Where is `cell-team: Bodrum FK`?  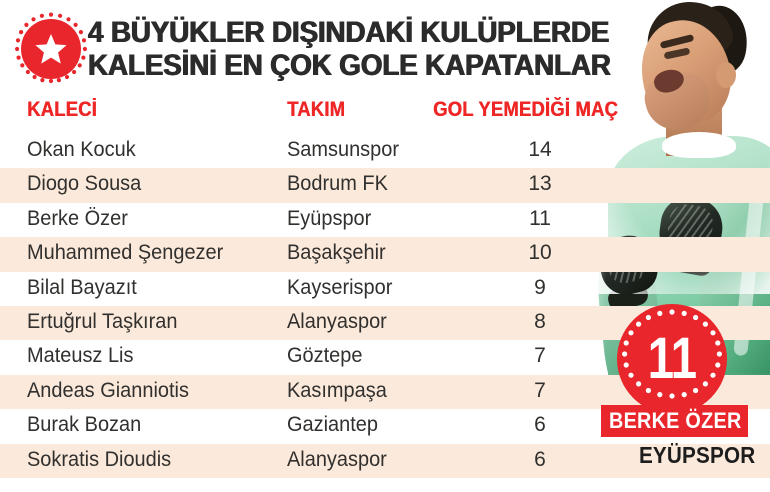
cell-team: Bodrum FK is located at coordinates (337, 184).